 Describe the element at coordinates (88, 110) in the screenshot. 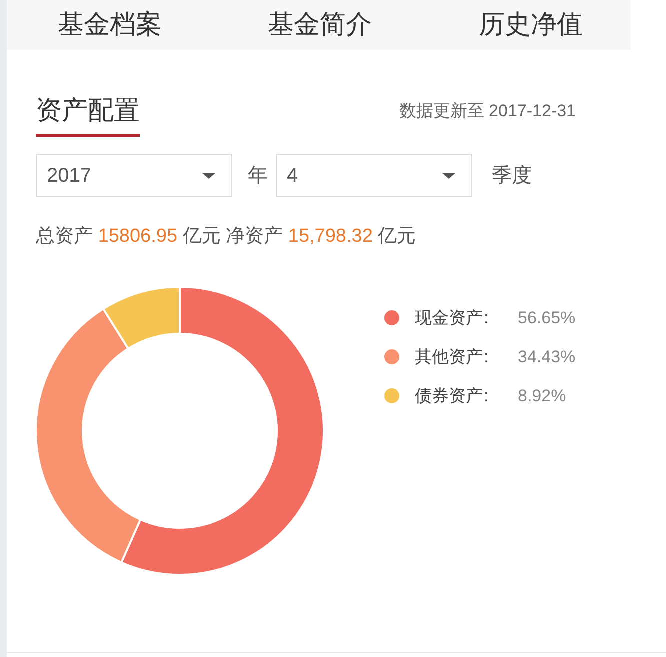

I see `title: 资产配置` at that location.